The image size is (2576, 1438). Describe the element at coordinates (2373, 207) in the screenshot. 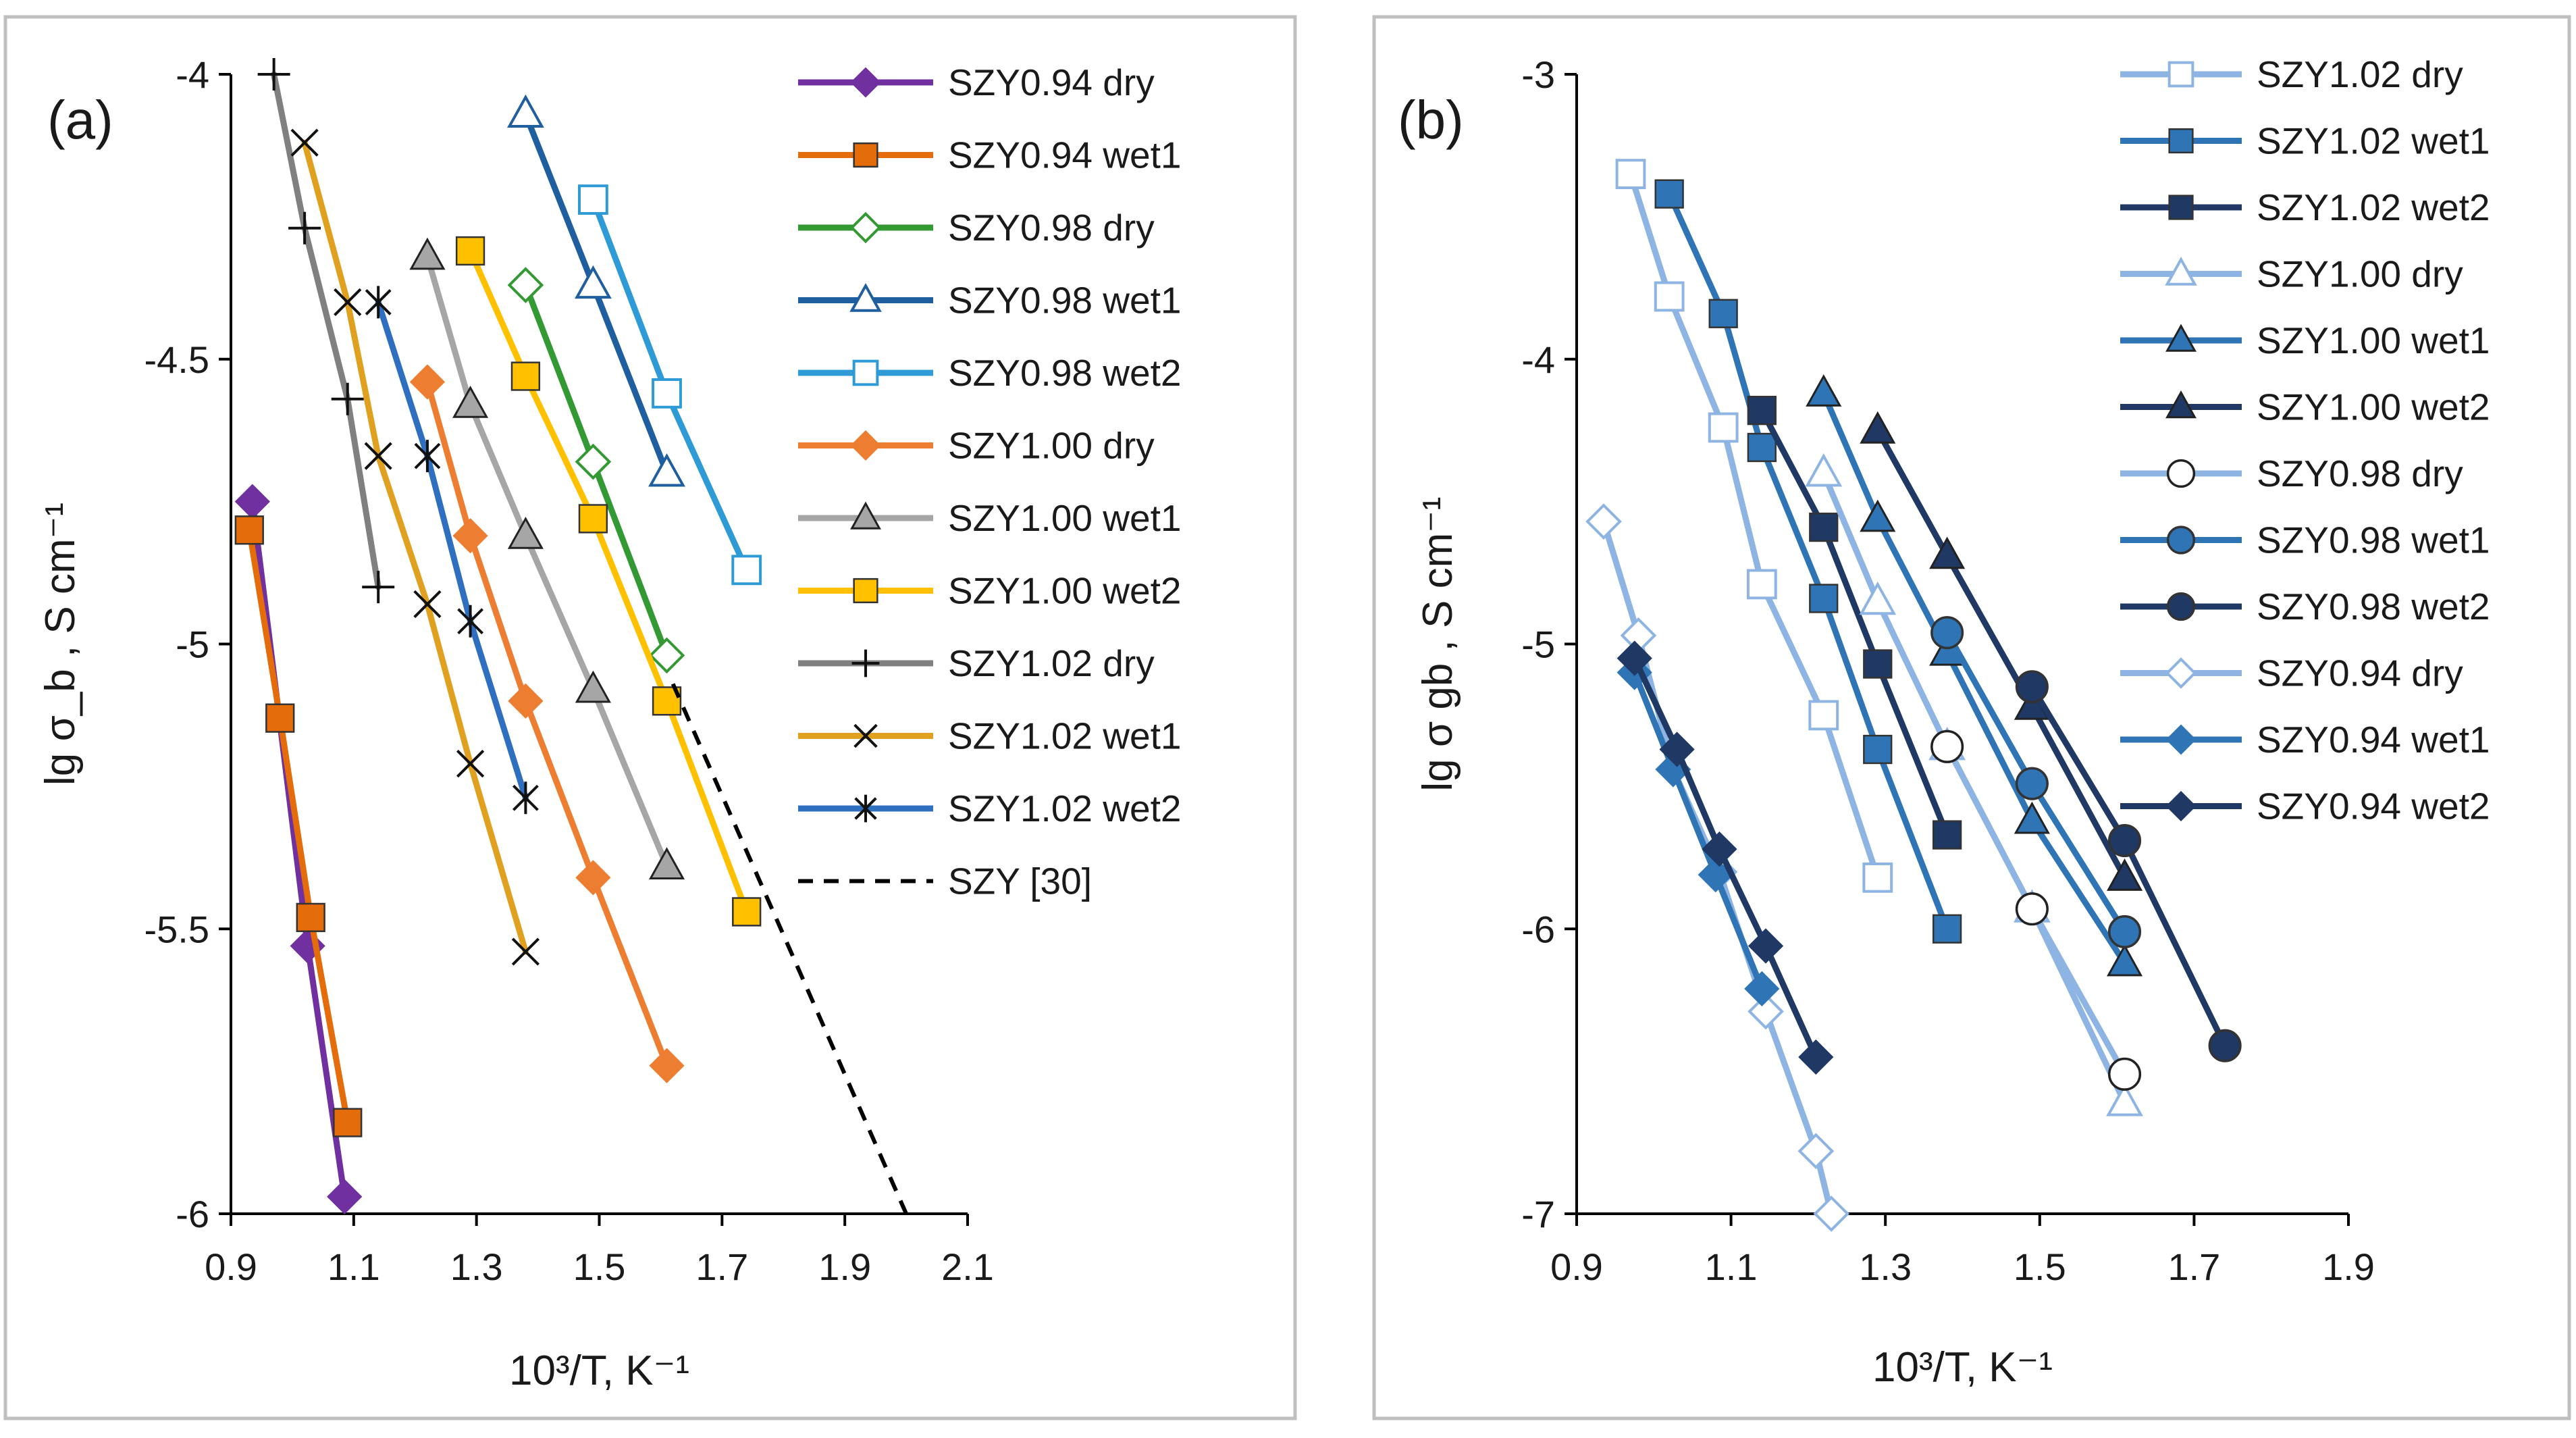

I see `legend-label: SZY1.02 wet2` at that location.